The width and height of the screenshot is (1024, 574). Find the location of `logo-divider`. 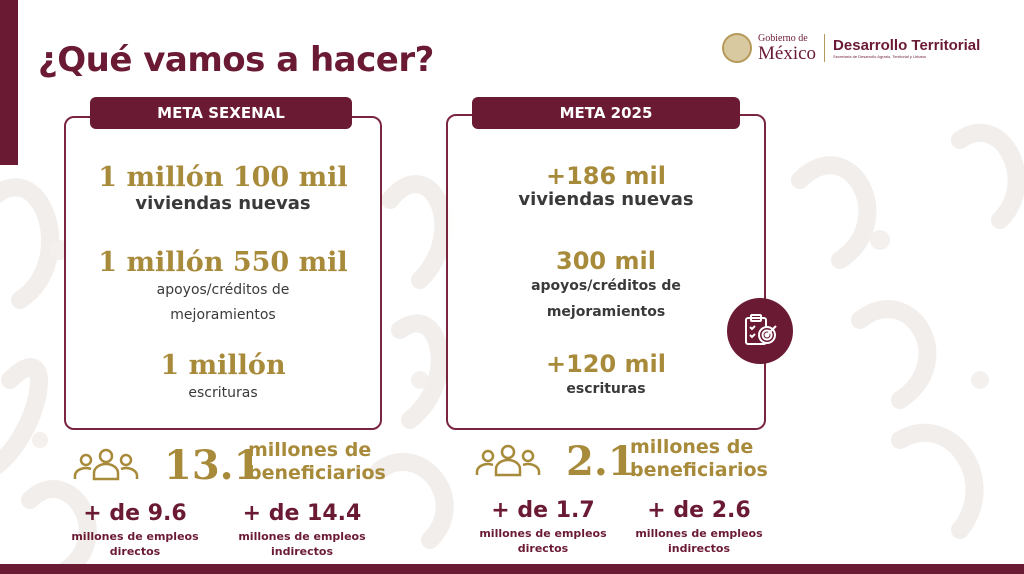

logo-divider is located at coordinates (825, 48).